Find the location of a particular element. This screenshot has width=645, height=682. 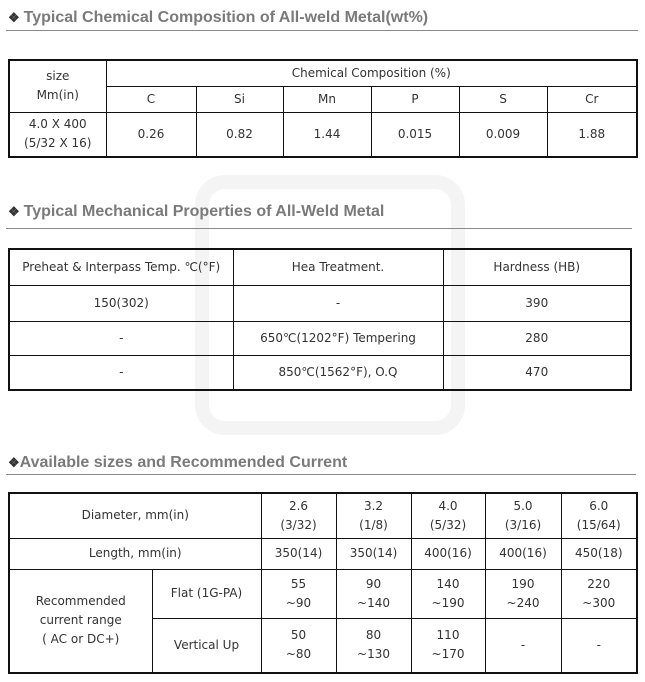

table-row: -850℃(1562°F), O.Q 470 is located at coordinates (320, 372).